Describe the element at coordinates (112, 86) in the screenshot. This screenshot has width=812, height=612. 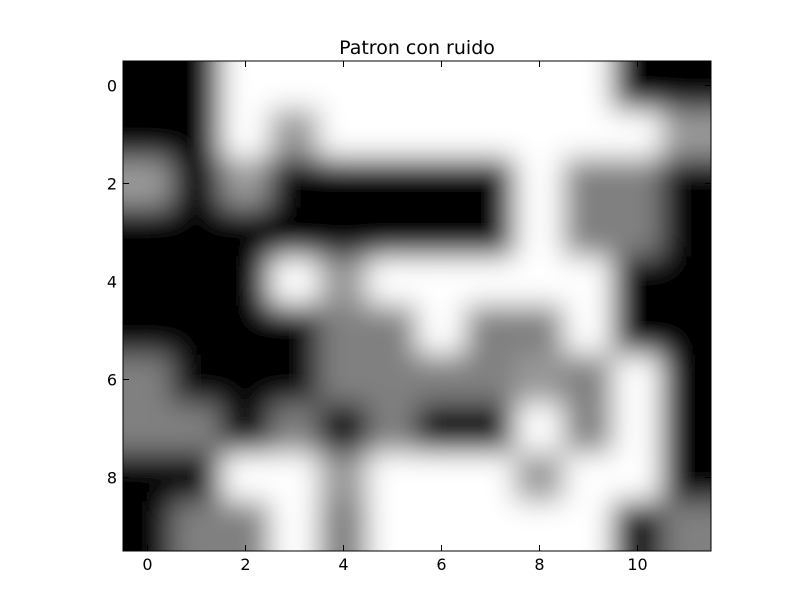
I see `y-tick-label: 0` at that location.